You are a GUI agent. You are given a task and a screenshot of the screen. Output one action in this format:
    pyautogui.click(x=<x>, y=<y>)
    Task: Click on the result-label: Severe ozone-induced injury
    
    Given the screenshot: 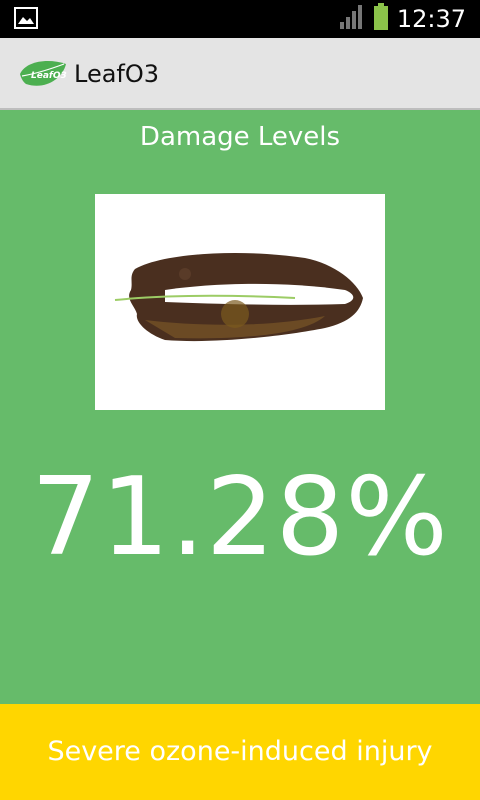 What is the action you would take?
    pyautogui.click(x=240, y=751)
    